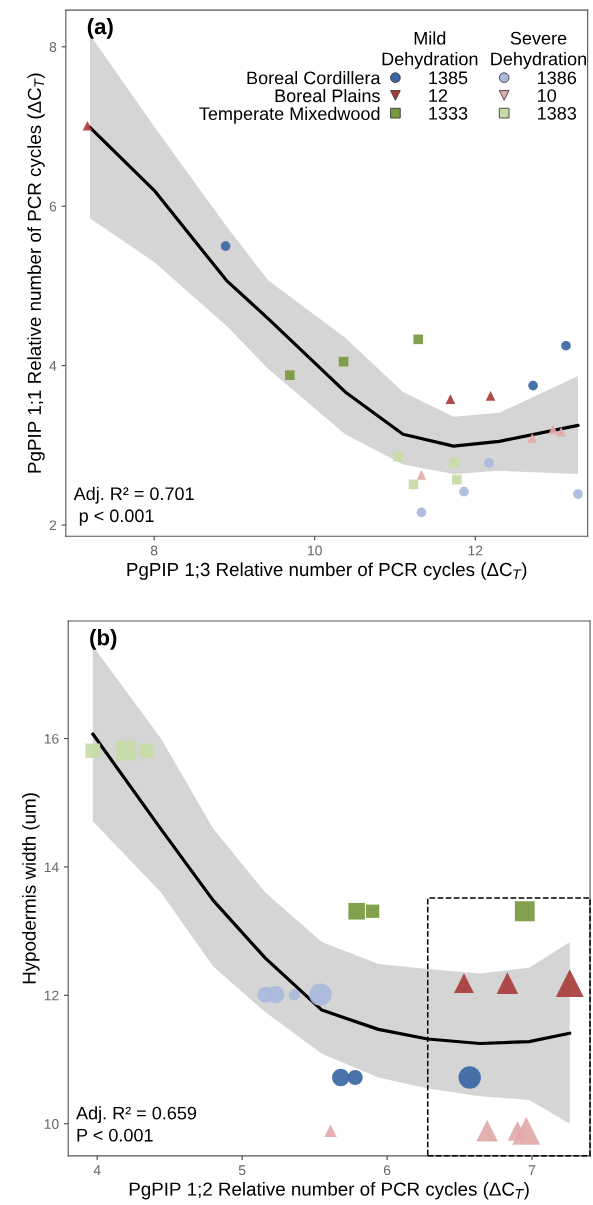 The image size is (593, 1205). I want to click on legend-label: 12, so click(438, 95).